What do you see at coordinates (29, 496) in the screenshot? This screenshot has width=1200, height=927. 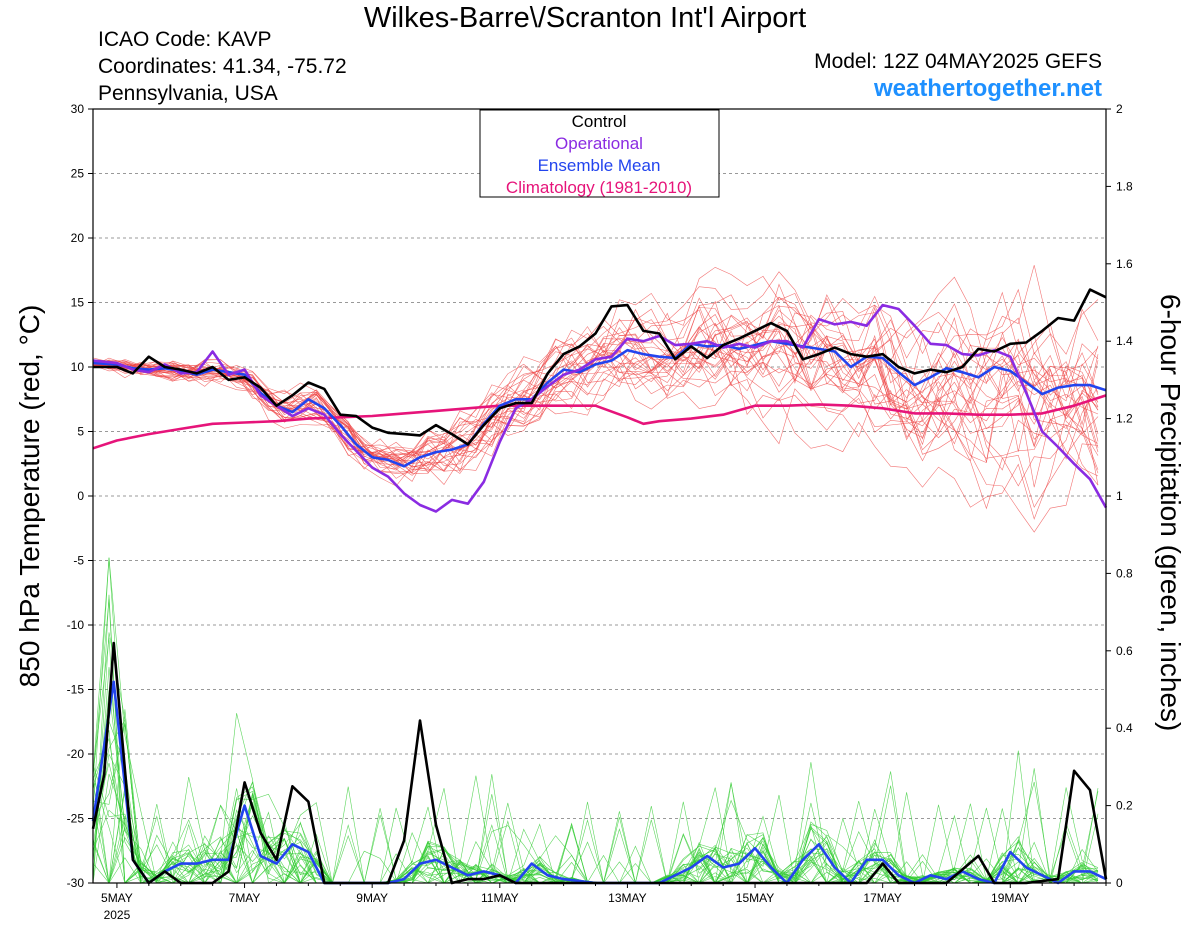 I see `y-axis-label: 850 hPa Temperature (red, °C)` at bounding box center [29, 496].